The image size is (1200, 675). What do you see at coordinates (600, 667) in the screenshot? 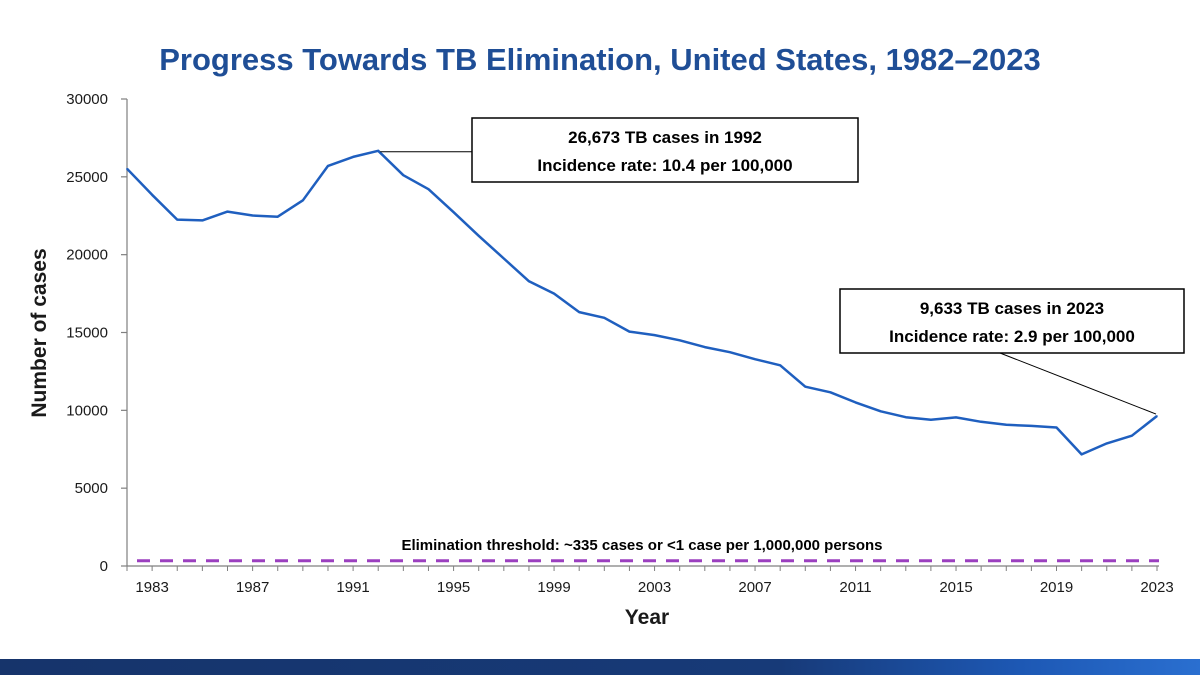
I see `footer-bar` at bounding box center [600, 667].